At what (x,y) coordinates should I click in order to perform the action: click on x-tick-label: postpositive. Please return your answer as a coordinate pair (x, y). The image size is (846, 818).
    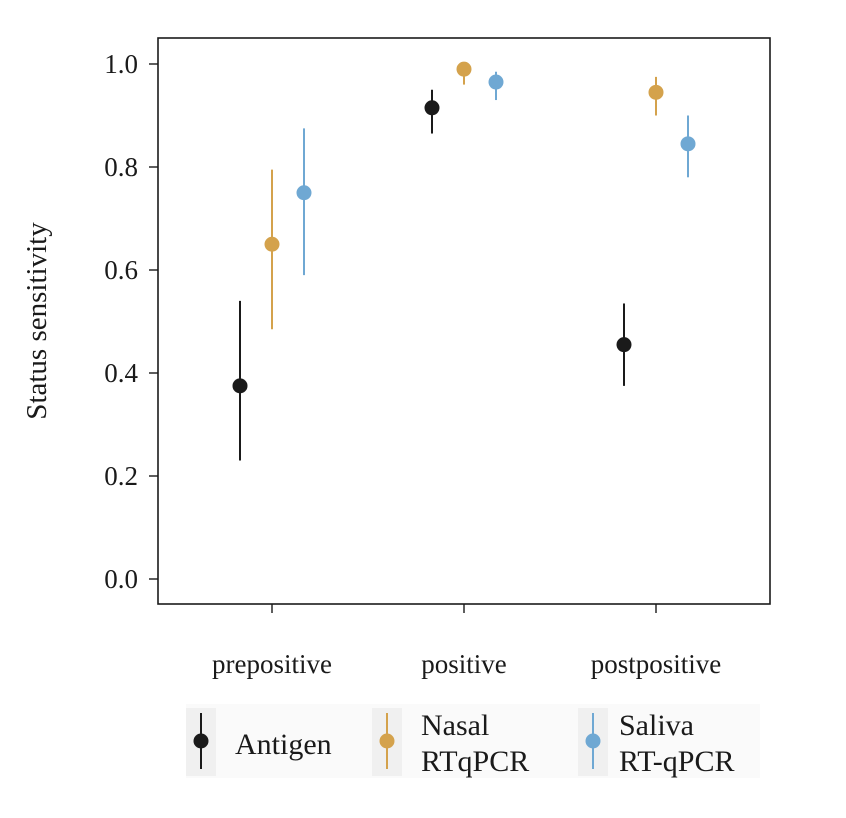
    Looking at the image, I should click on (656, 664).